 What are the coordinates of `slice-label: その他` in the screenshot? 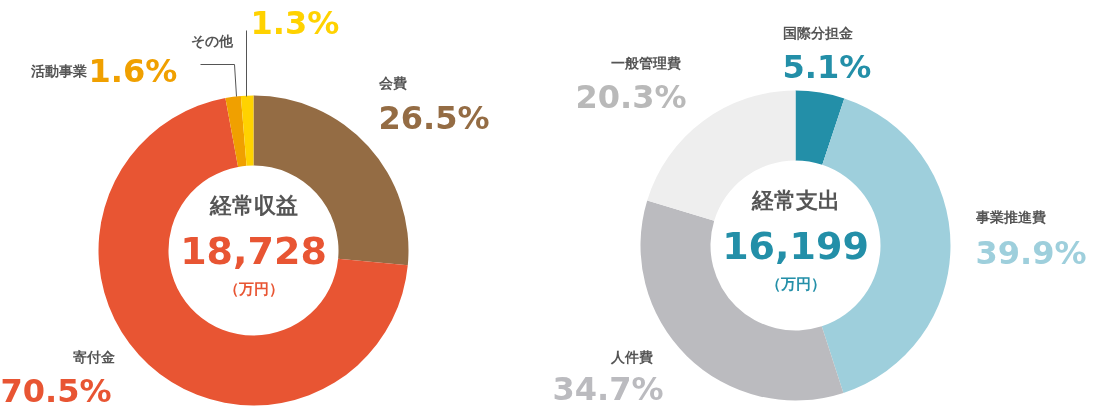 It's located at (212, 40).